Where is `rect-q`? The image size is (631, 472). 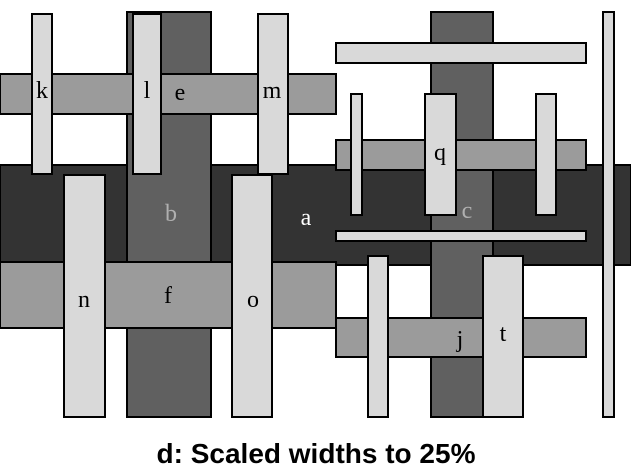 rect-q is located at coordinates (440, 154).